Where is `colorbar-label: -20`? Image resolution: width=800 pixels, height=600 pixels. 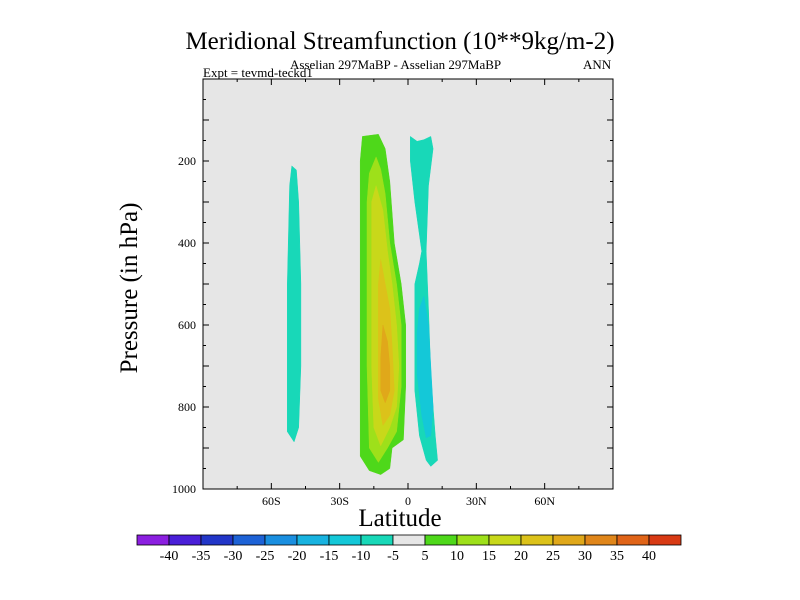
colorbar-label: -20 is located at coordinates (297, 556).